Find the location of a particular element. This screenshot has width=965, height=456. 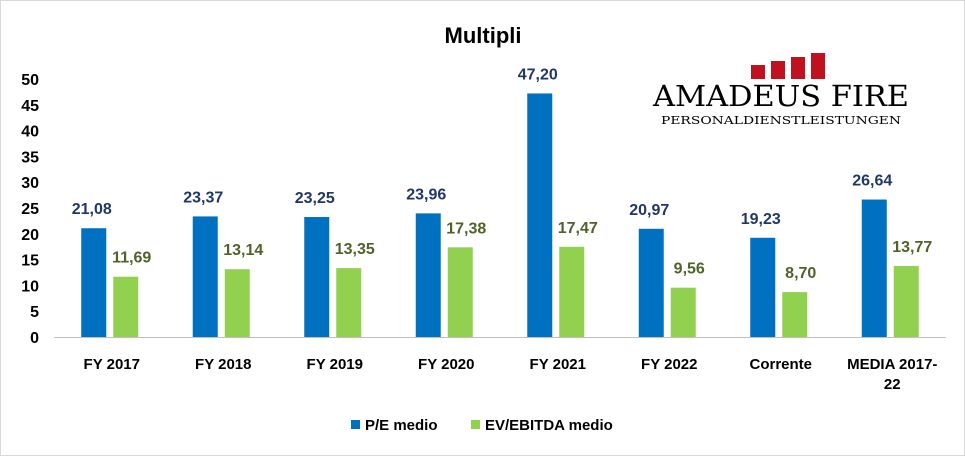

y-tick-label: 25 is located at coordinates (30, 209).